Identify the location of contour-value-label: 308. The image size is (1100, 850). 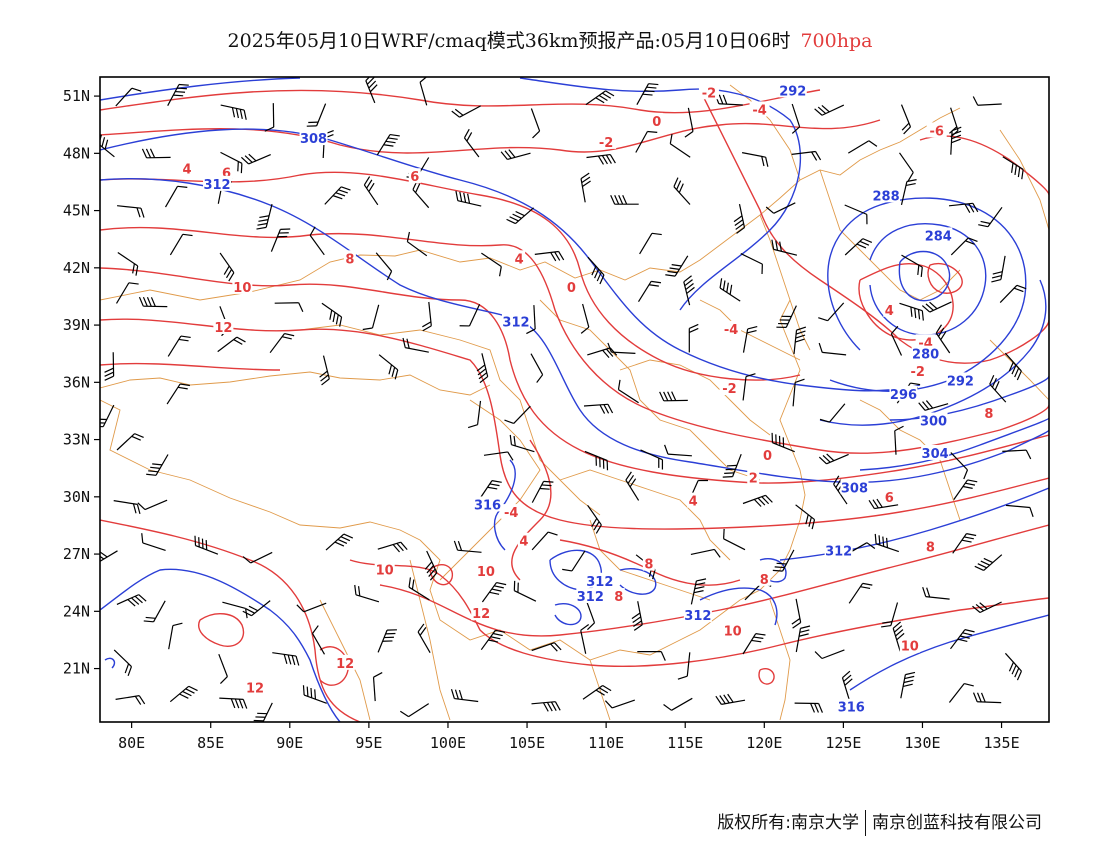
(854, 488).